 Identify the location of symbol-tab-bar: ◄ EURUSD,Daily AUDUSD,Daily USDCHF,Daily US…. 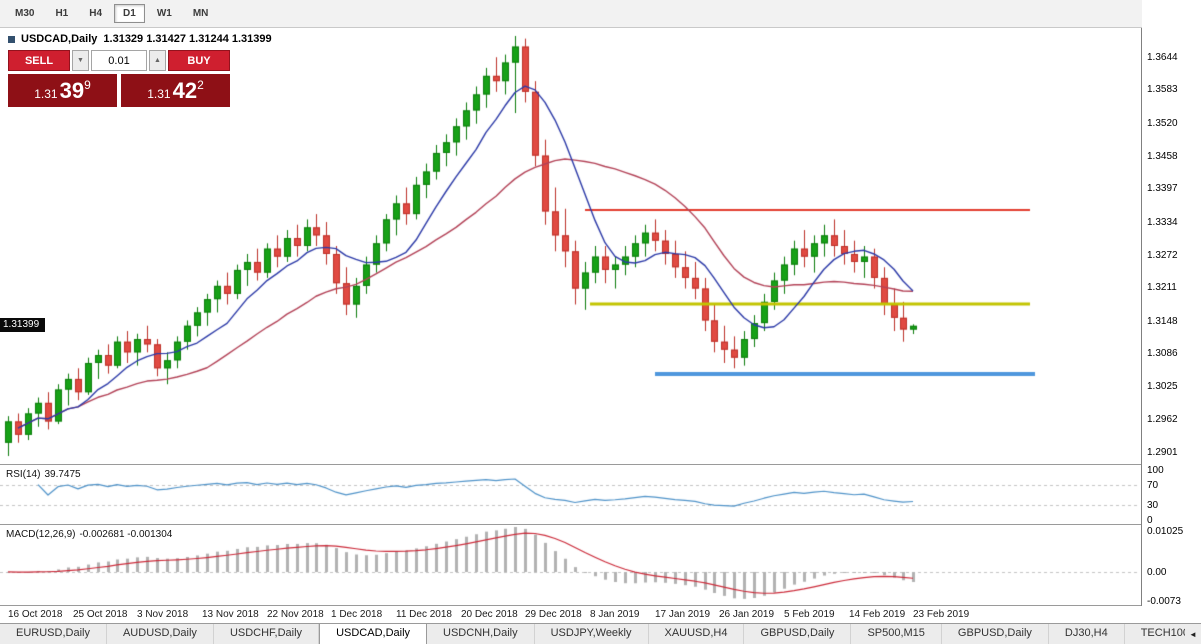
(600, 633).